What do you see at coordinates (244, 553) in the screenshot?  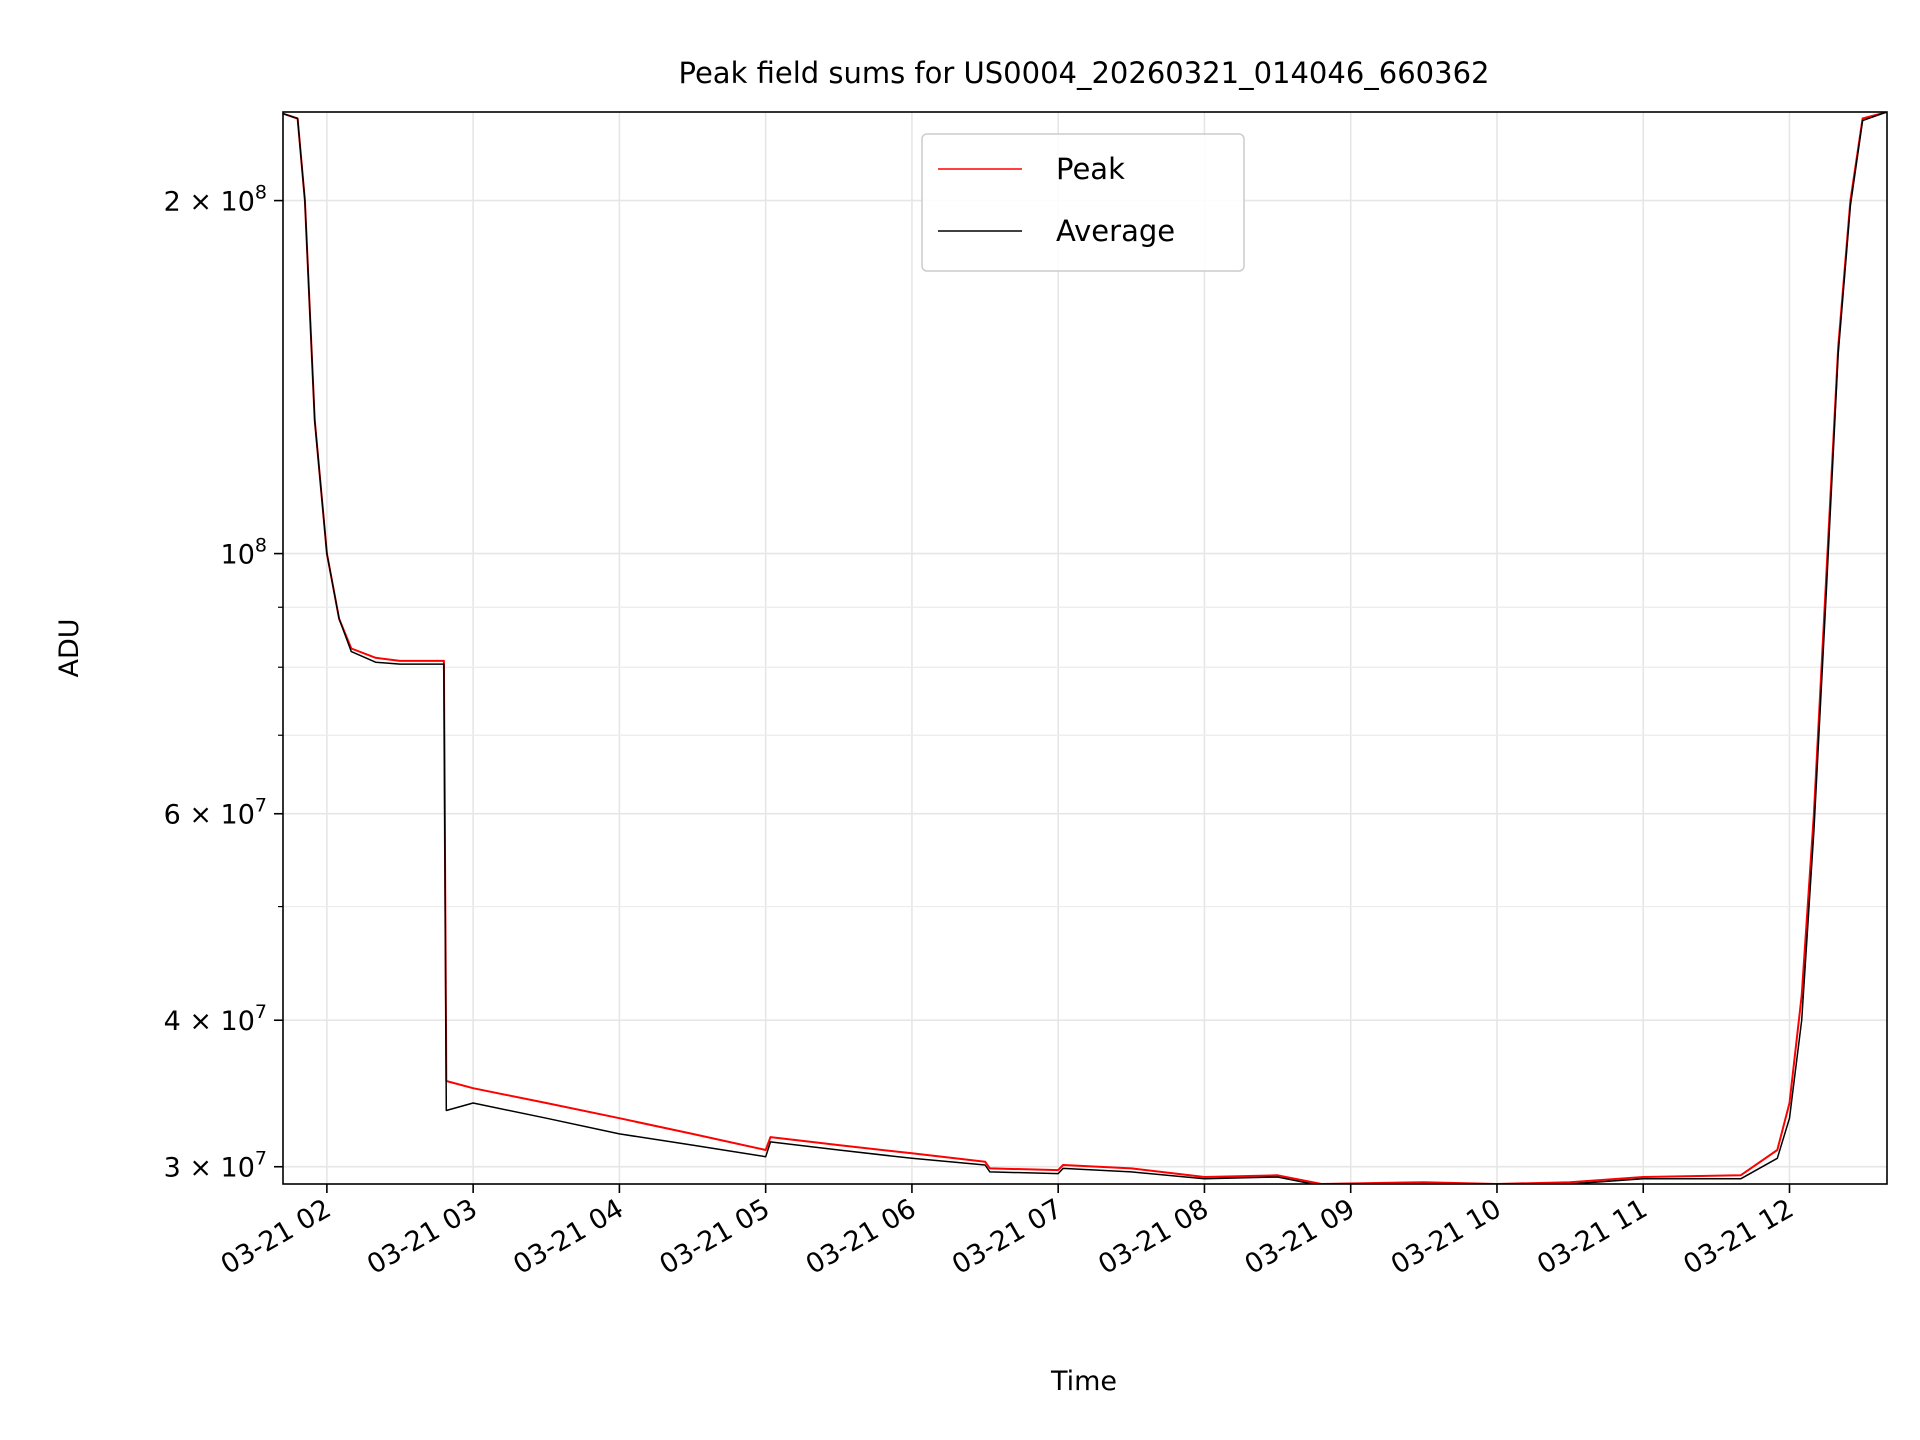 I see `y-tick-label: 108` at bounding box center [244, 553].